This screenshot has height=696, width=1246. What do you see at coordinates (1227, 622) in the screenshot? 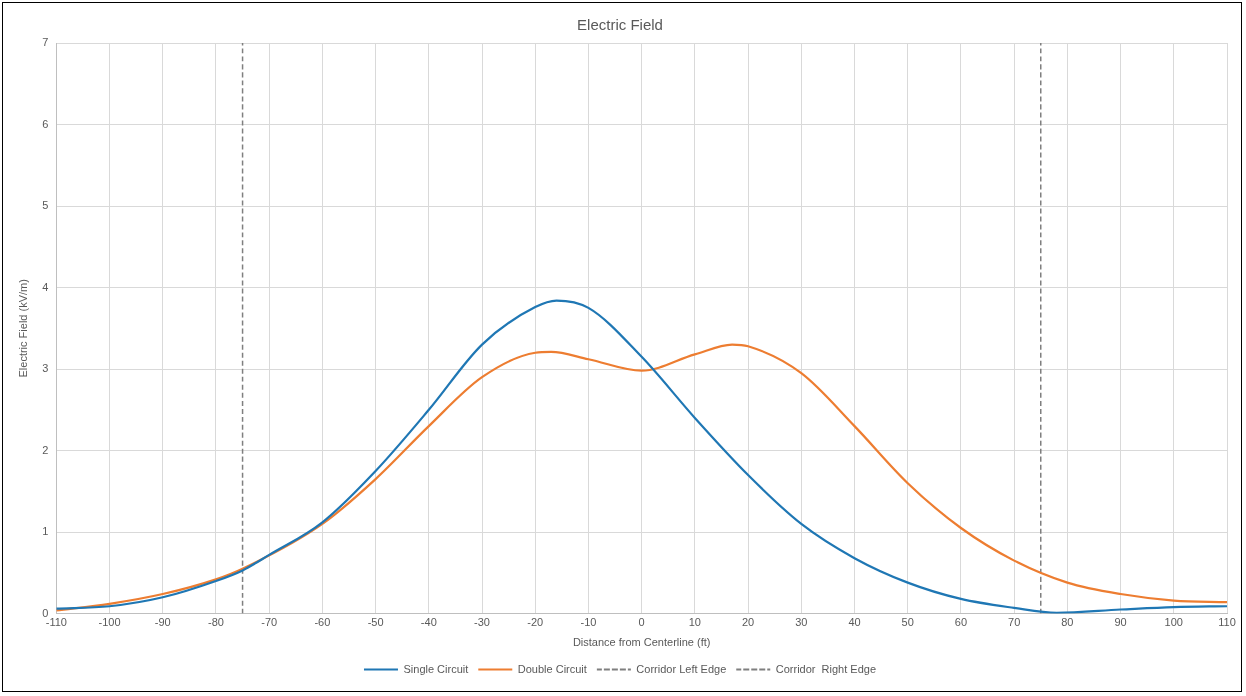
I see `x-tick-label: 110` at bounding box center [1227, 622].